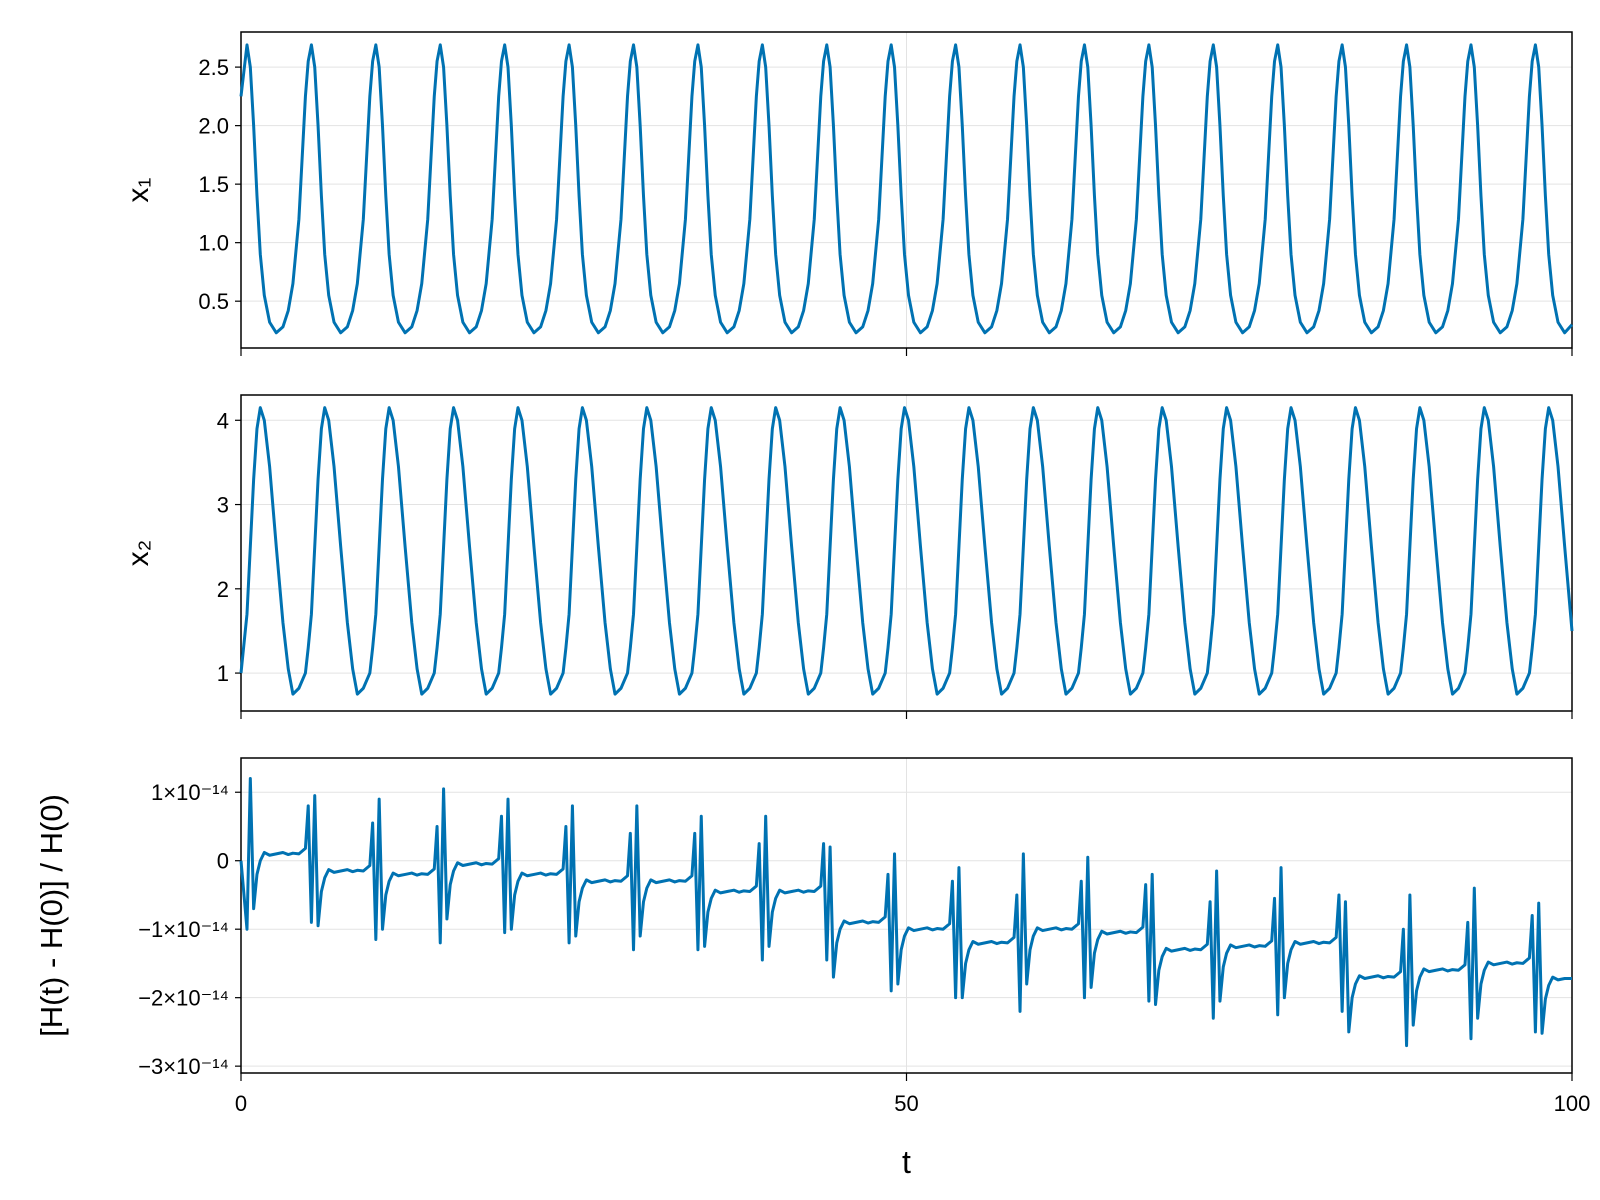  What do you see at coordinates (213, 243) in the screenshot?
I see `y-tick-label: 1.0` at bounding box center [213, 243].